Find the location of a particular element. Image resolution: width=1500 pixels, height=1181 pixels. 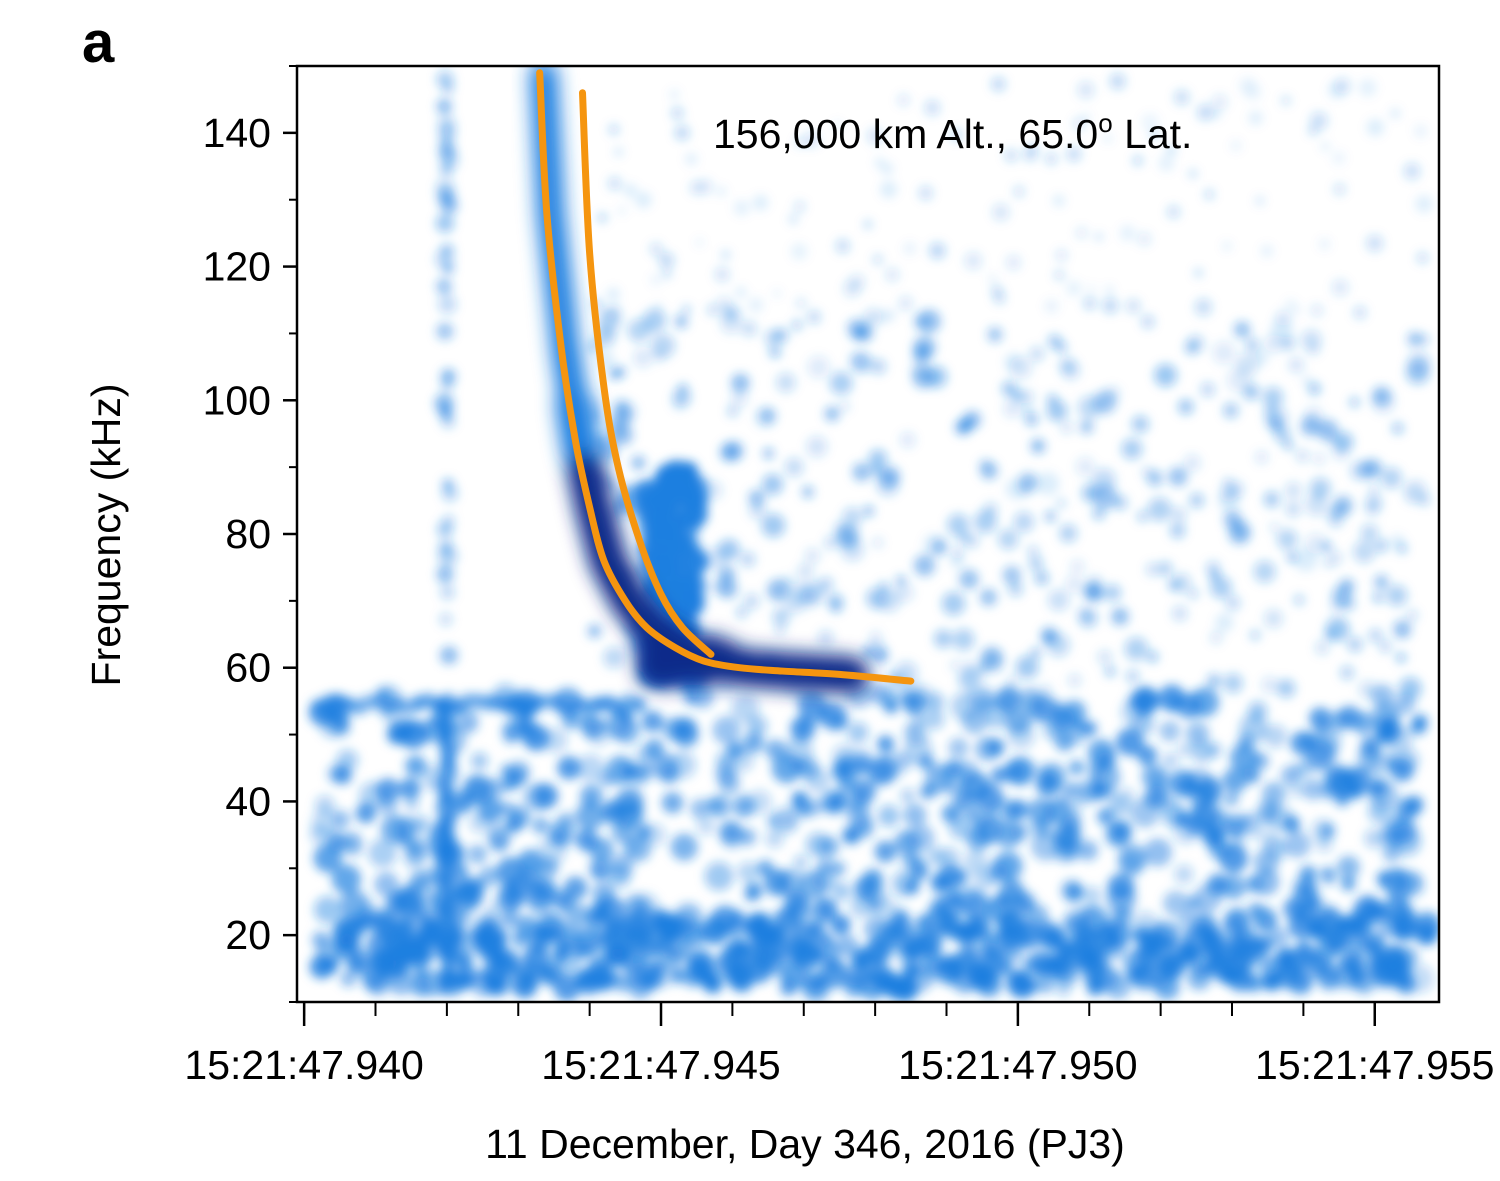

x-tick-label: 15:21:47.940 is located at coordinates (303, 1065).